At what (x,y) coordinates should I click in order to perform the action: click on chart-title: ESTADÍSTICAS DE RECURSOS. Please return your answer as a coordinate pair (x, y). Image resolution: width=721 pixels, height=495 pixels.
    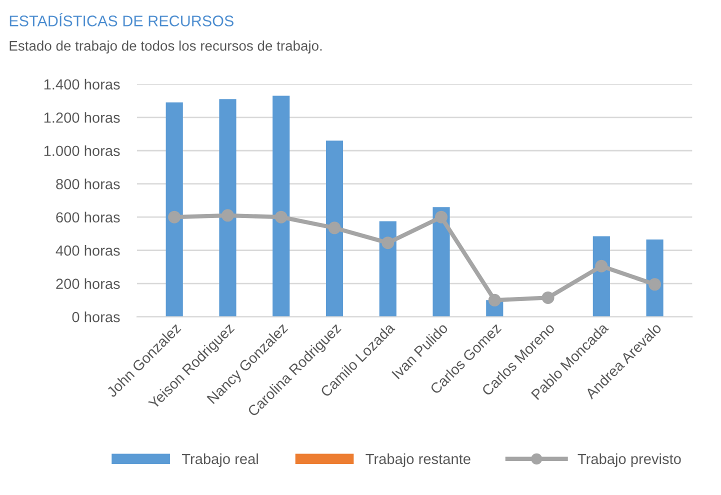
    Looking at the image, I should click on (122, 19).